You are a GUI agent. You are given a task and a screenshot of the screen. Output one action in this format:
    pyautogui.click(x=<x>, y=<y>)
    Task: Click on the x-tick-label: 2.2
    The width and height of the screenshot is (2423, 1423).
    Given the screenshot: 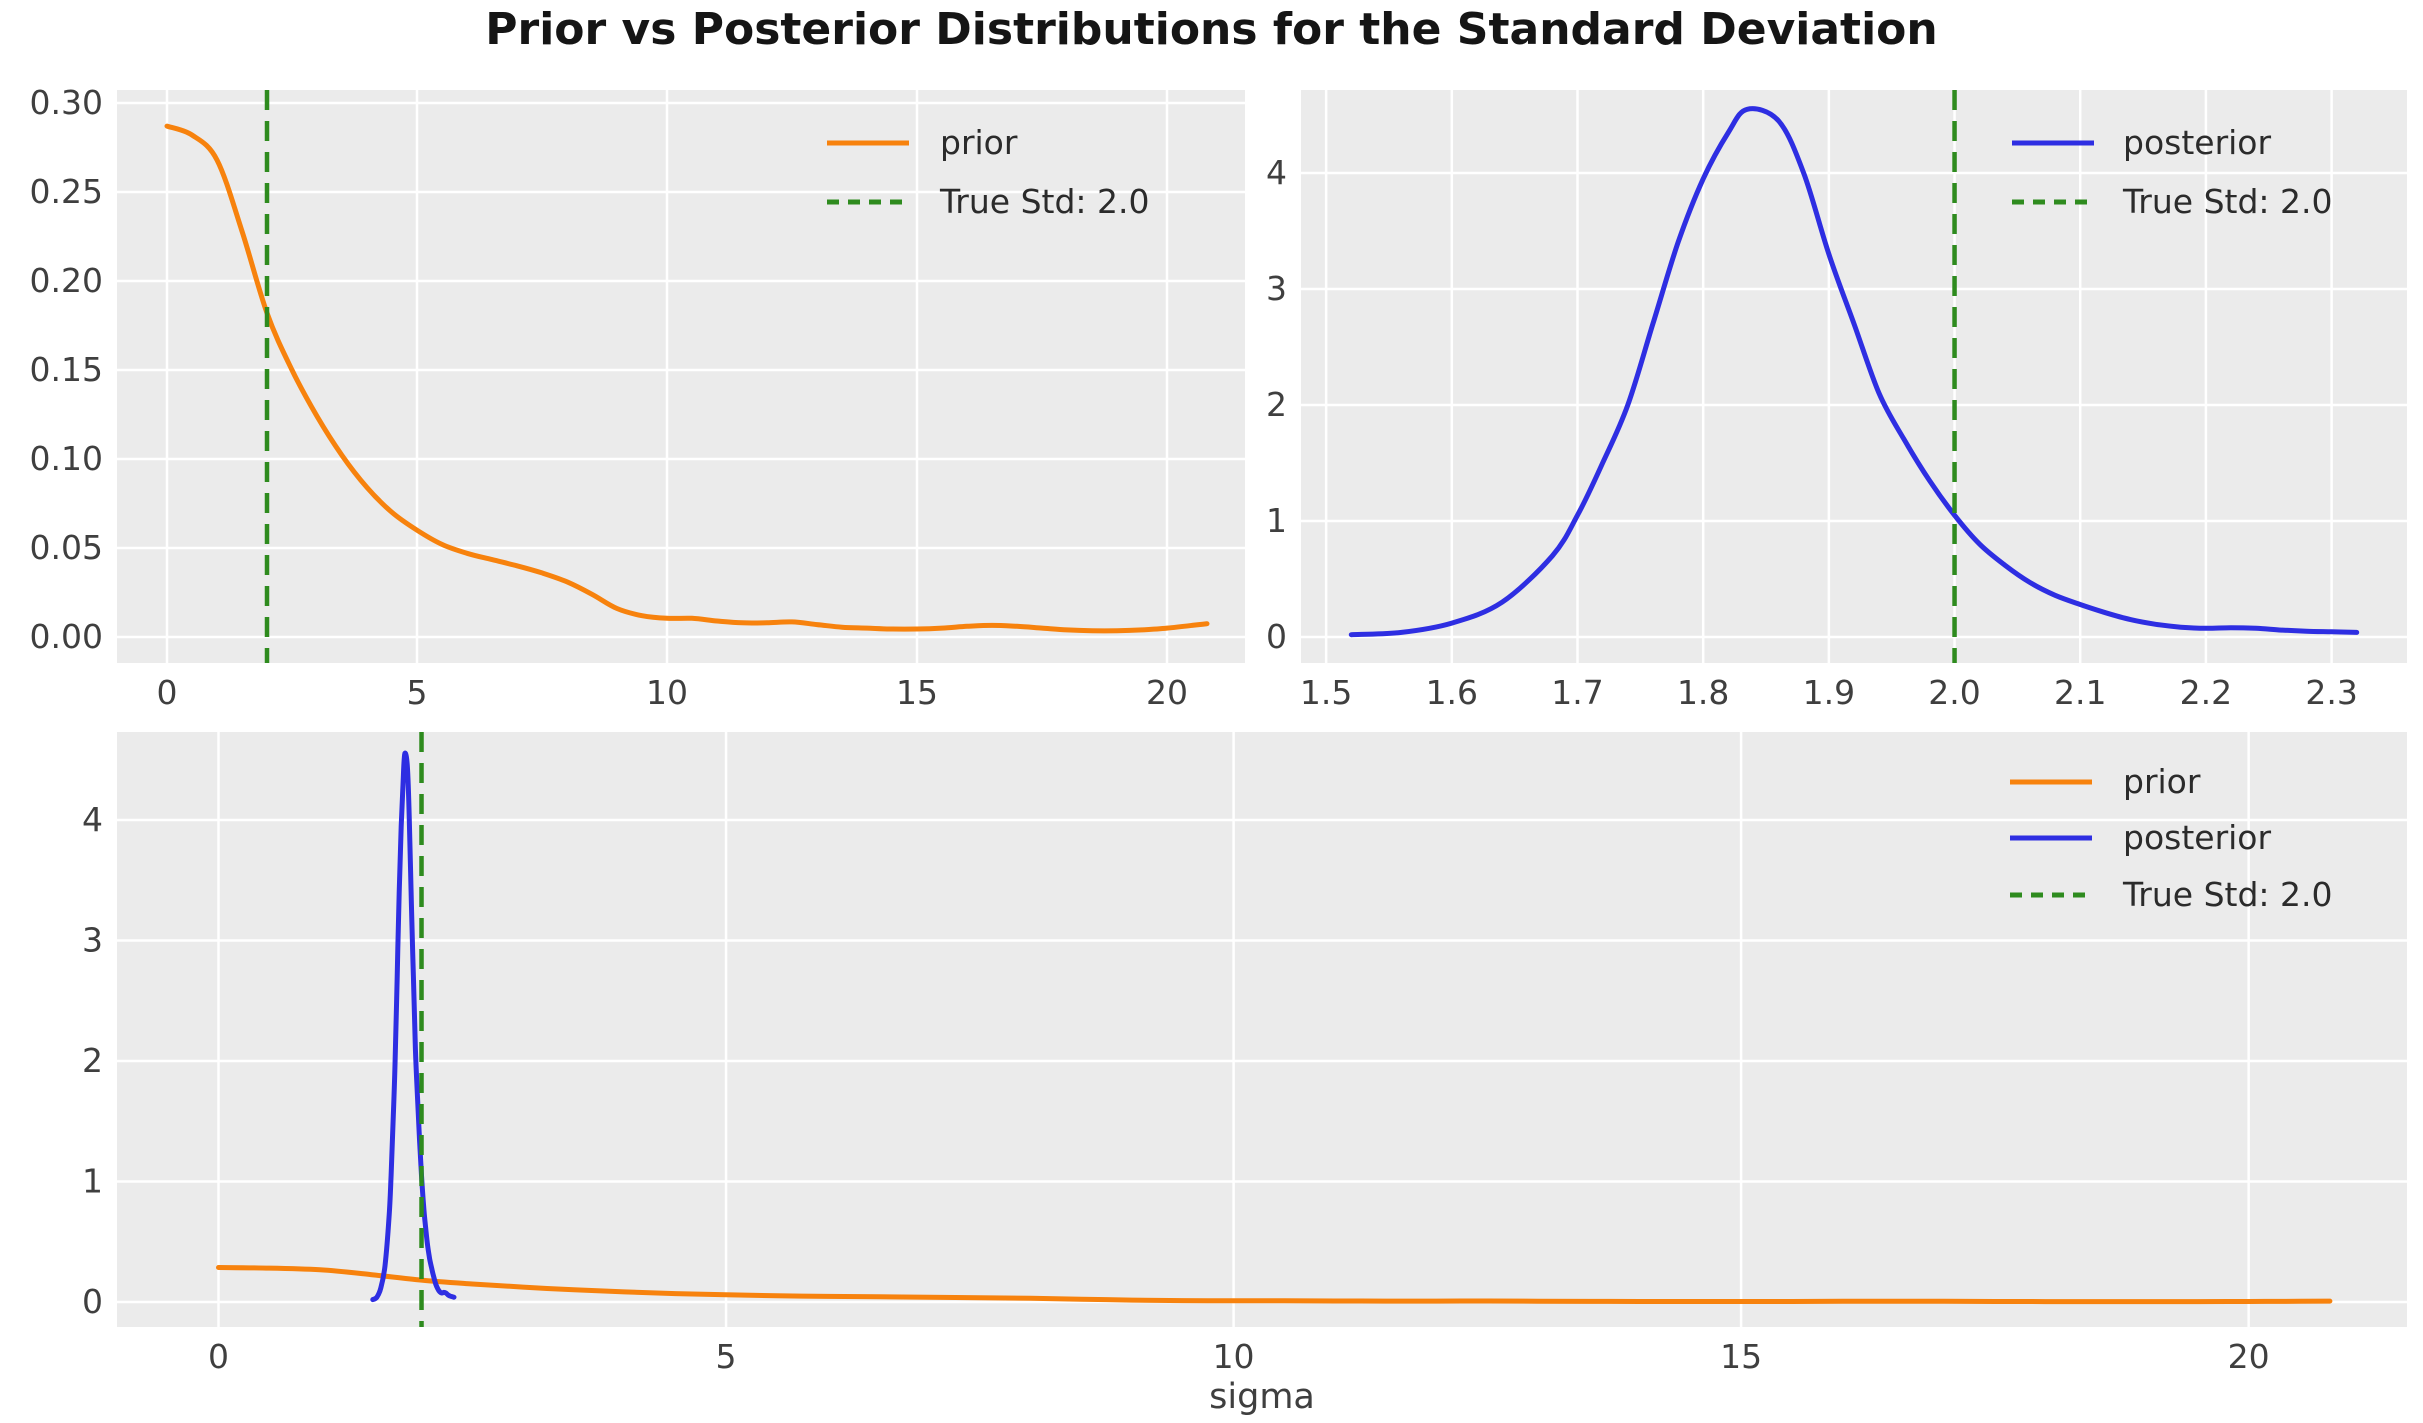 What is the action you would take?
    pyautogui.click(x=2206, y=692)
    